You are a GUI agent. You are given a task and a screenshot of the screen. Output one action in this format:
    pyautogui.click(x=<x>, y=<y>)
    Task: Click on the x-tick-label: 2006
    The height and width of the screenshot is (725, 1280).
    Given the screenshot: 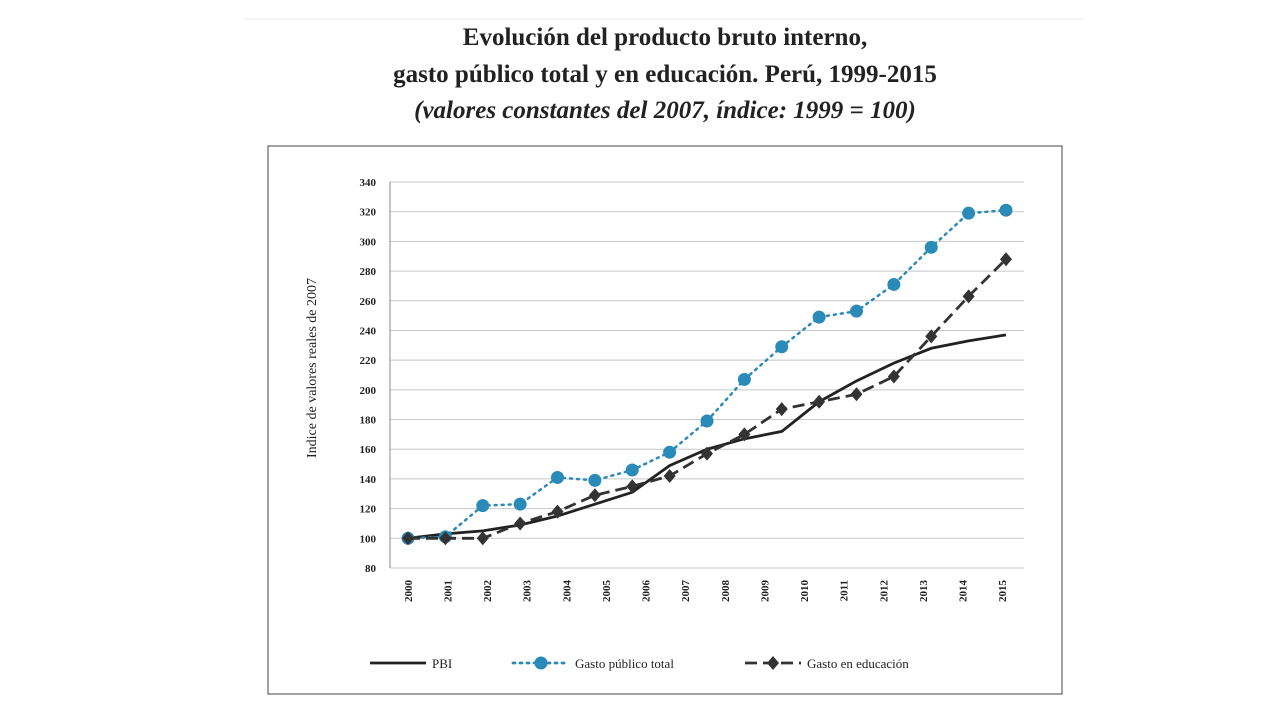 What is the action you would take?
    pyautogui.click(x=647, y=591)
    